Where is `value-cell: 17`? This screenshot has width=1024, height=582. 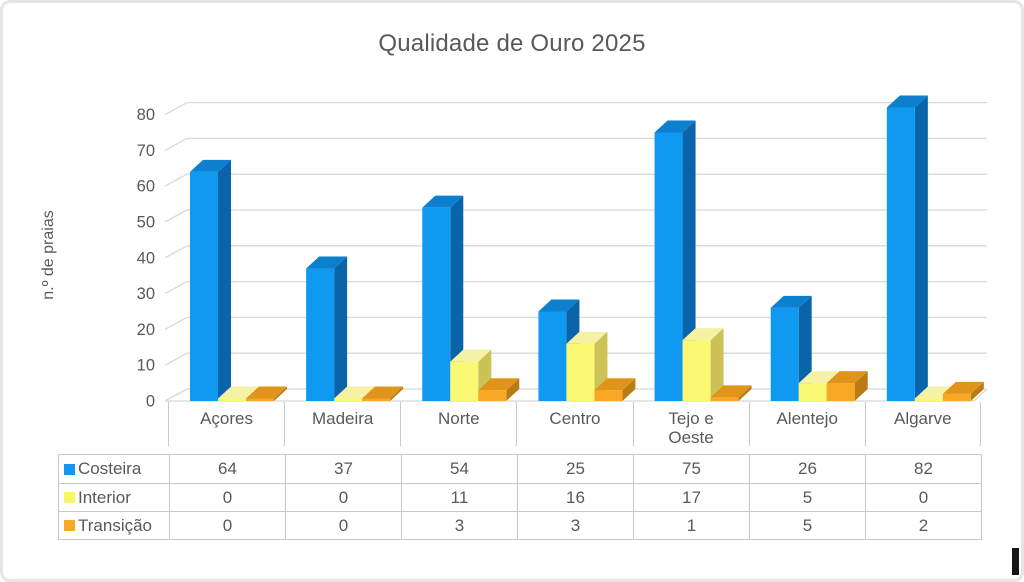
value-cell: 17 is located at coordinates (691, 497).